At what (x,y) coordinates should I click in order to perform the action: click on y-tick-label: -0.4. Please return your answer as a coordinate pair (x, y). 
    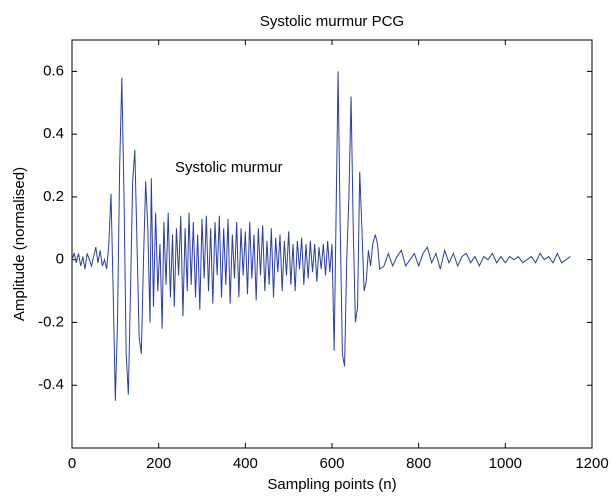
    Looking at the image, I should click on (51, 384).